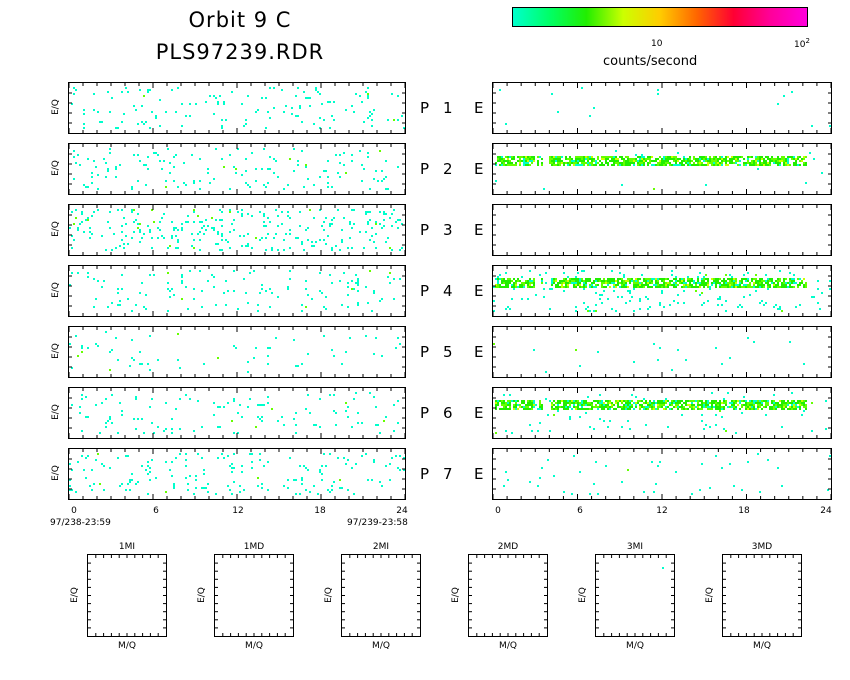  What do you see at coordinates (425, 291) in the screenshot?
I see `p-letter: P` at bounding box center [425, 291].